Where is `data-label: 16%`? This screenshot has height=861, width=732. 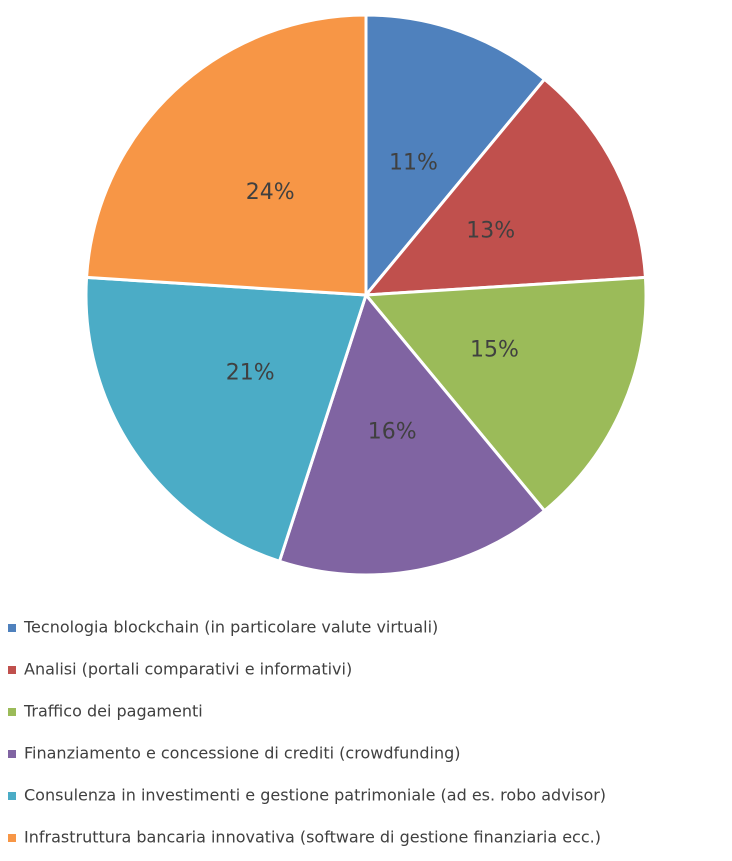
data-label: 16% is located at coordinates (392, 432).